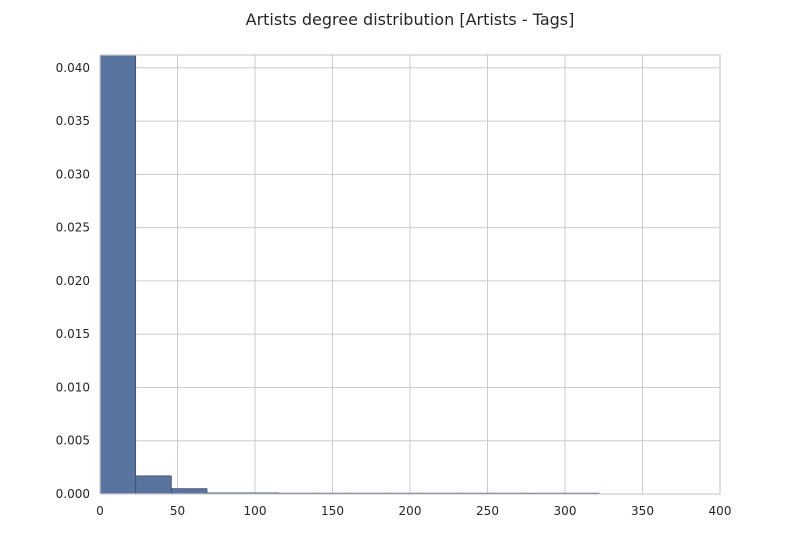  What do you see at coordinates (73, 334) in the screenshot?
I see `y-tick-label: 0.015` at bounding box center [73, 334].